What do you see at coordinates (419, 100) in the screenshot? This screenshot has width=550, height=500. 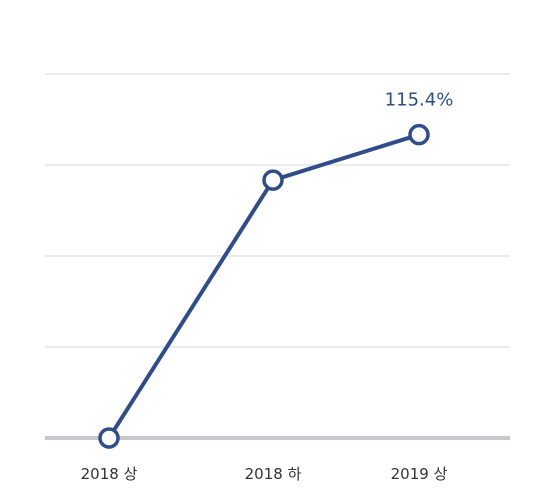 I see `data-label: 115.4%` at bounding box center [419, 100].